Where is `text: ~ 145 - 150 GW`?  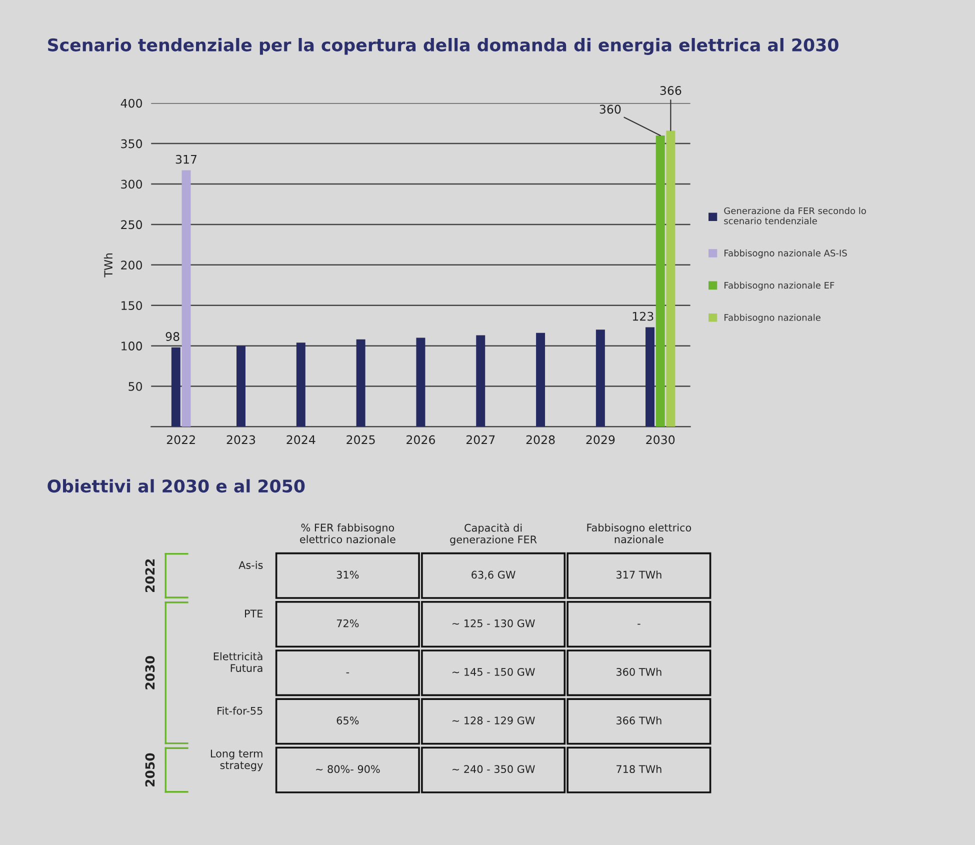 text: ~ 145 - 150 GW is located at coordinates (493, 672).